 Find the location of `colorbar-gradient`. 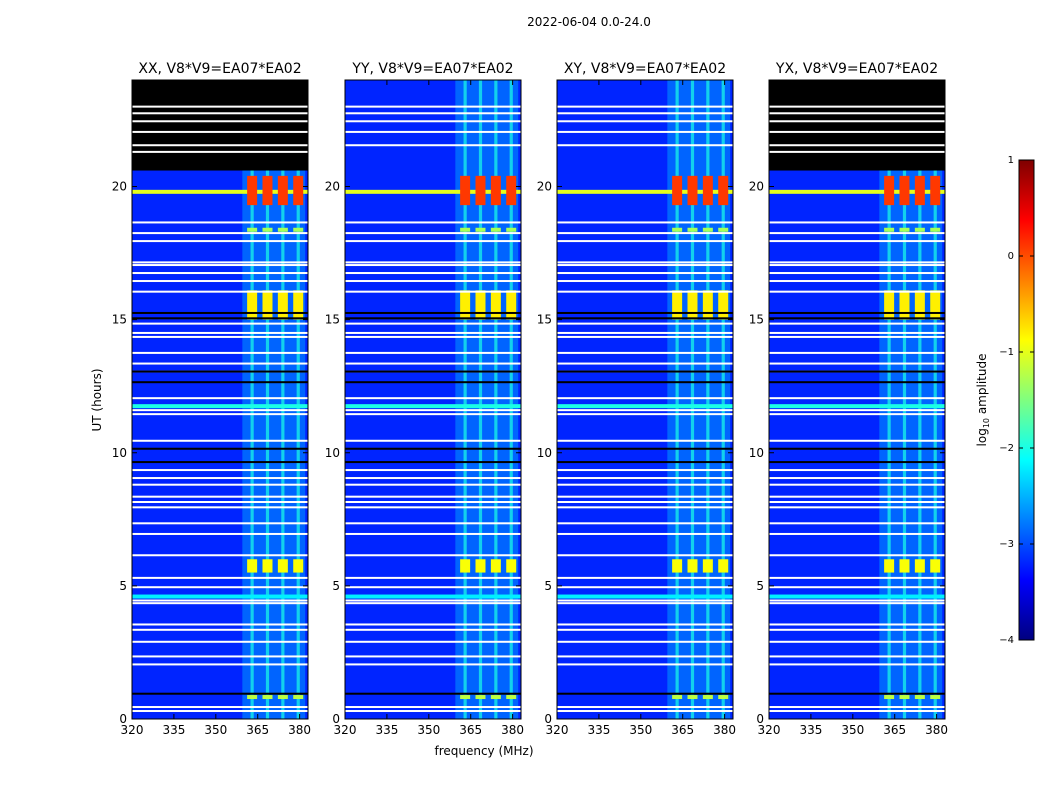

colorbar-gradient is located at coordinates (1026, 400).